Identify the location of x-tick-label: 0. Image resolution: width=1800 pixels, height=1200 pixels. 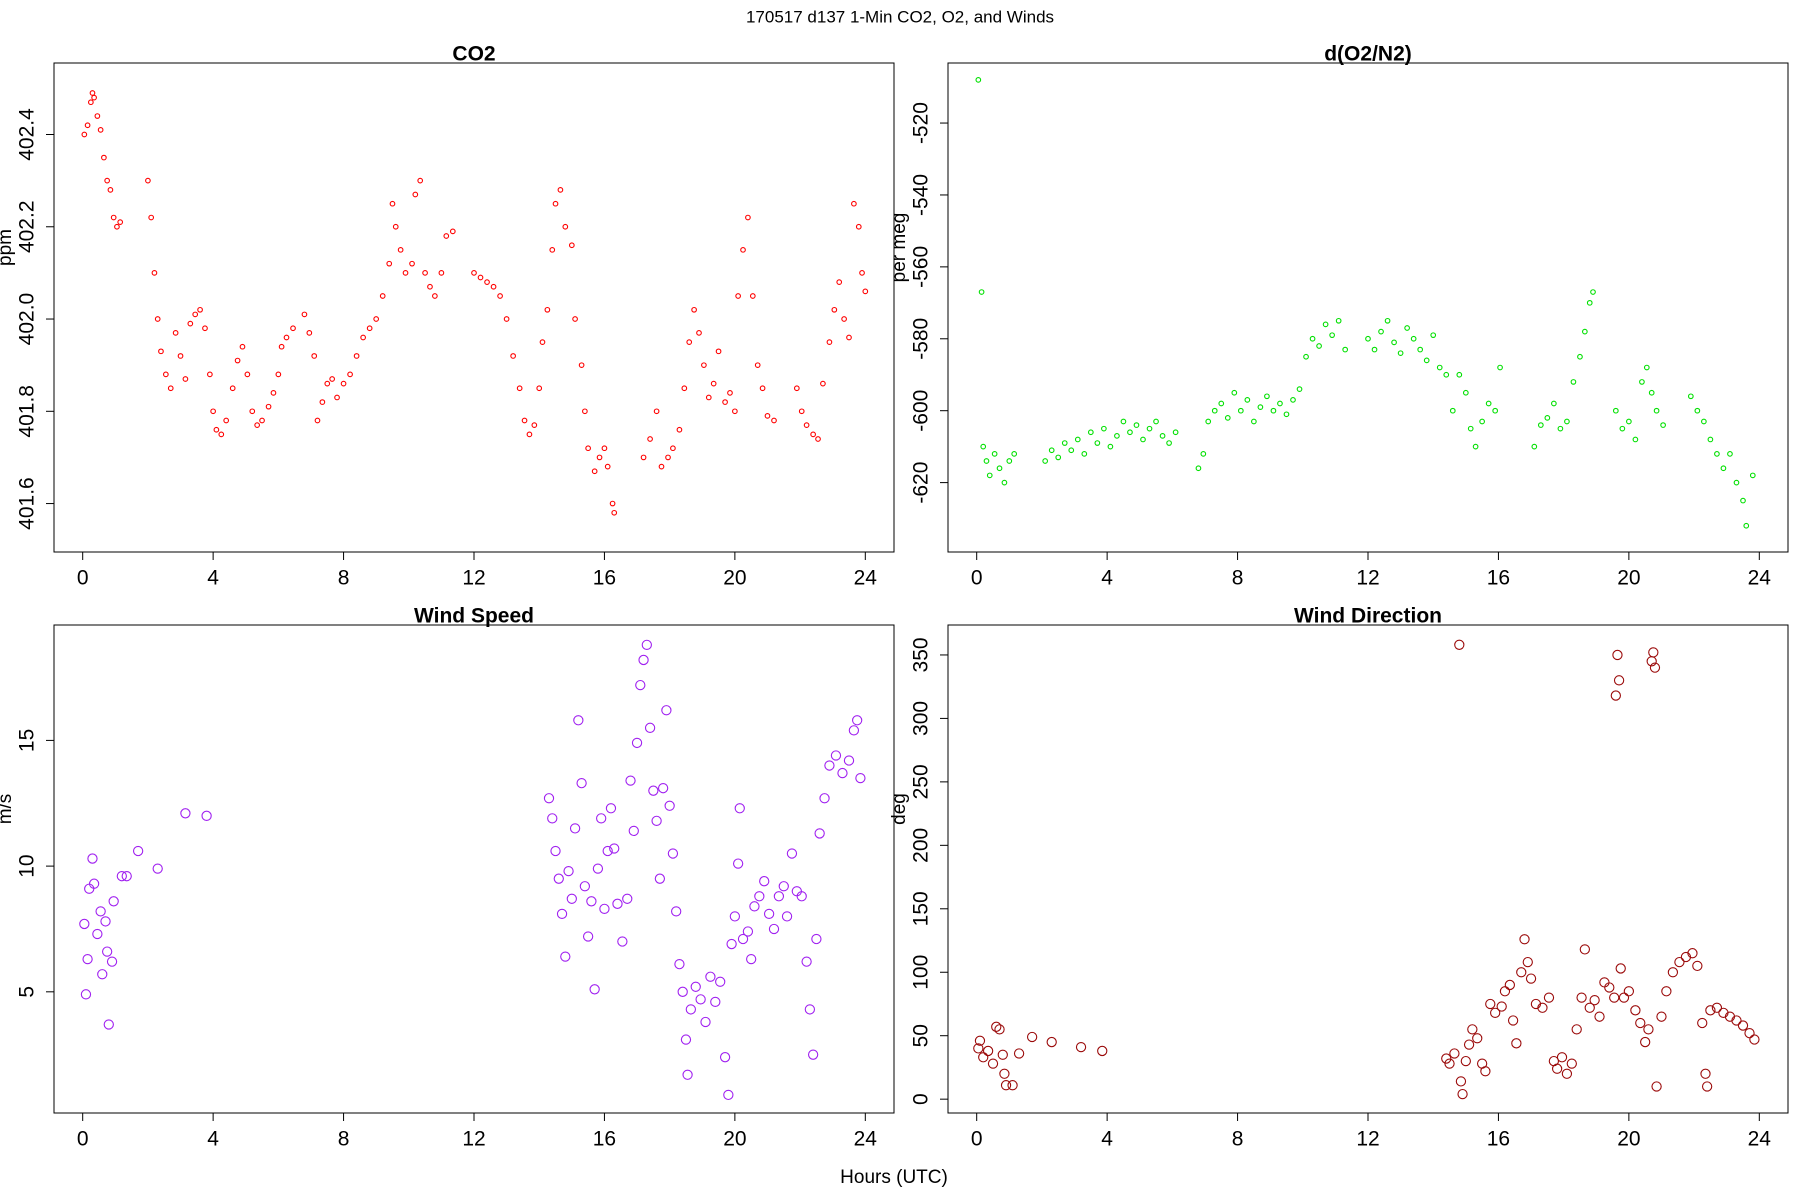
(977, 1139).